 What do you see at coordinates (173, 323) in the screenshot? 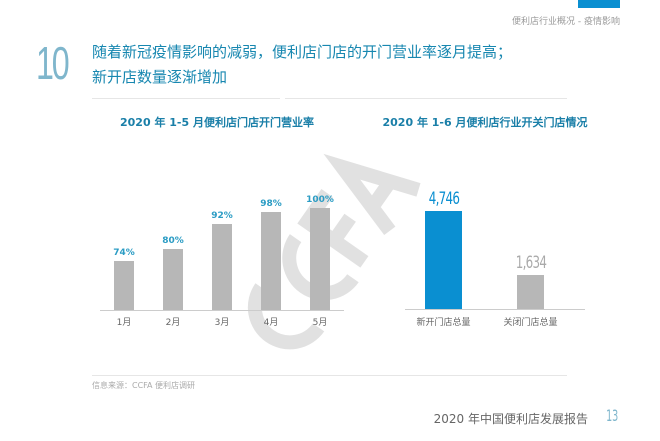
I see `x-tick-1: 2月` at bounding box center [173, 323].